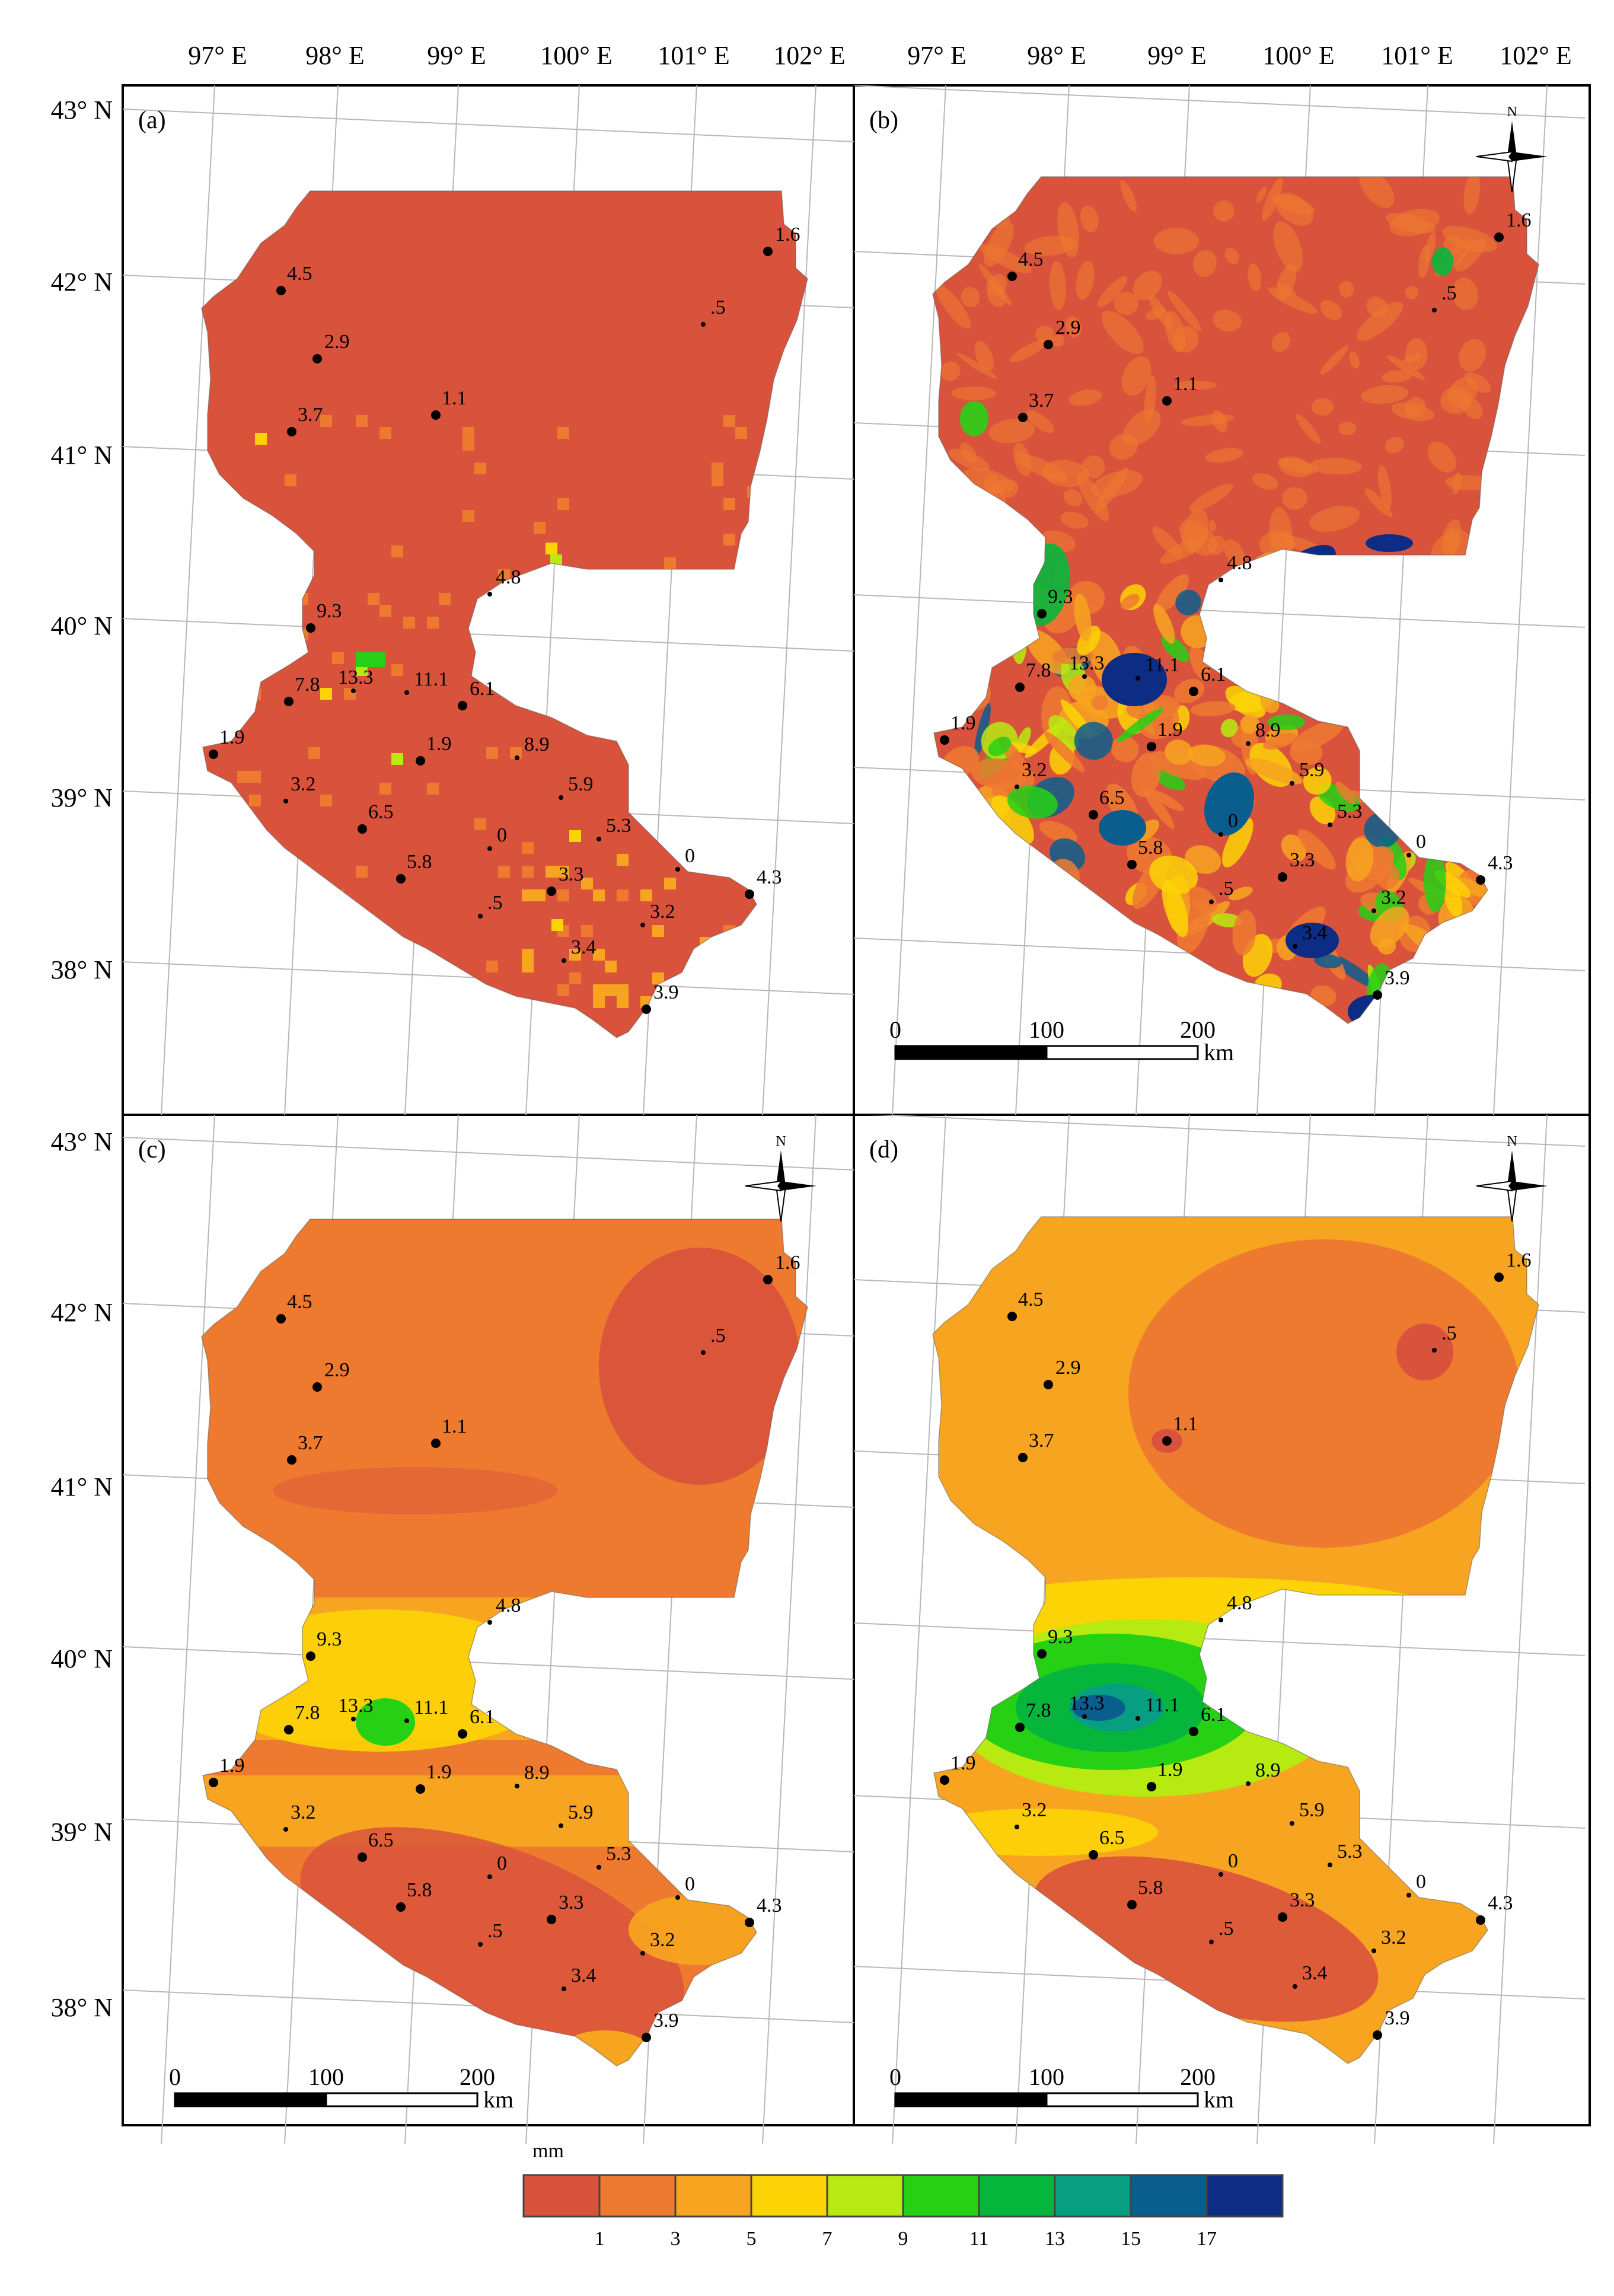 The image size is (1614, 2296). What do you see at coordinates (82, 1486) in the screenshot?
I see `lat-label-bottom: 41° N` at bounding box center [82, 1486].